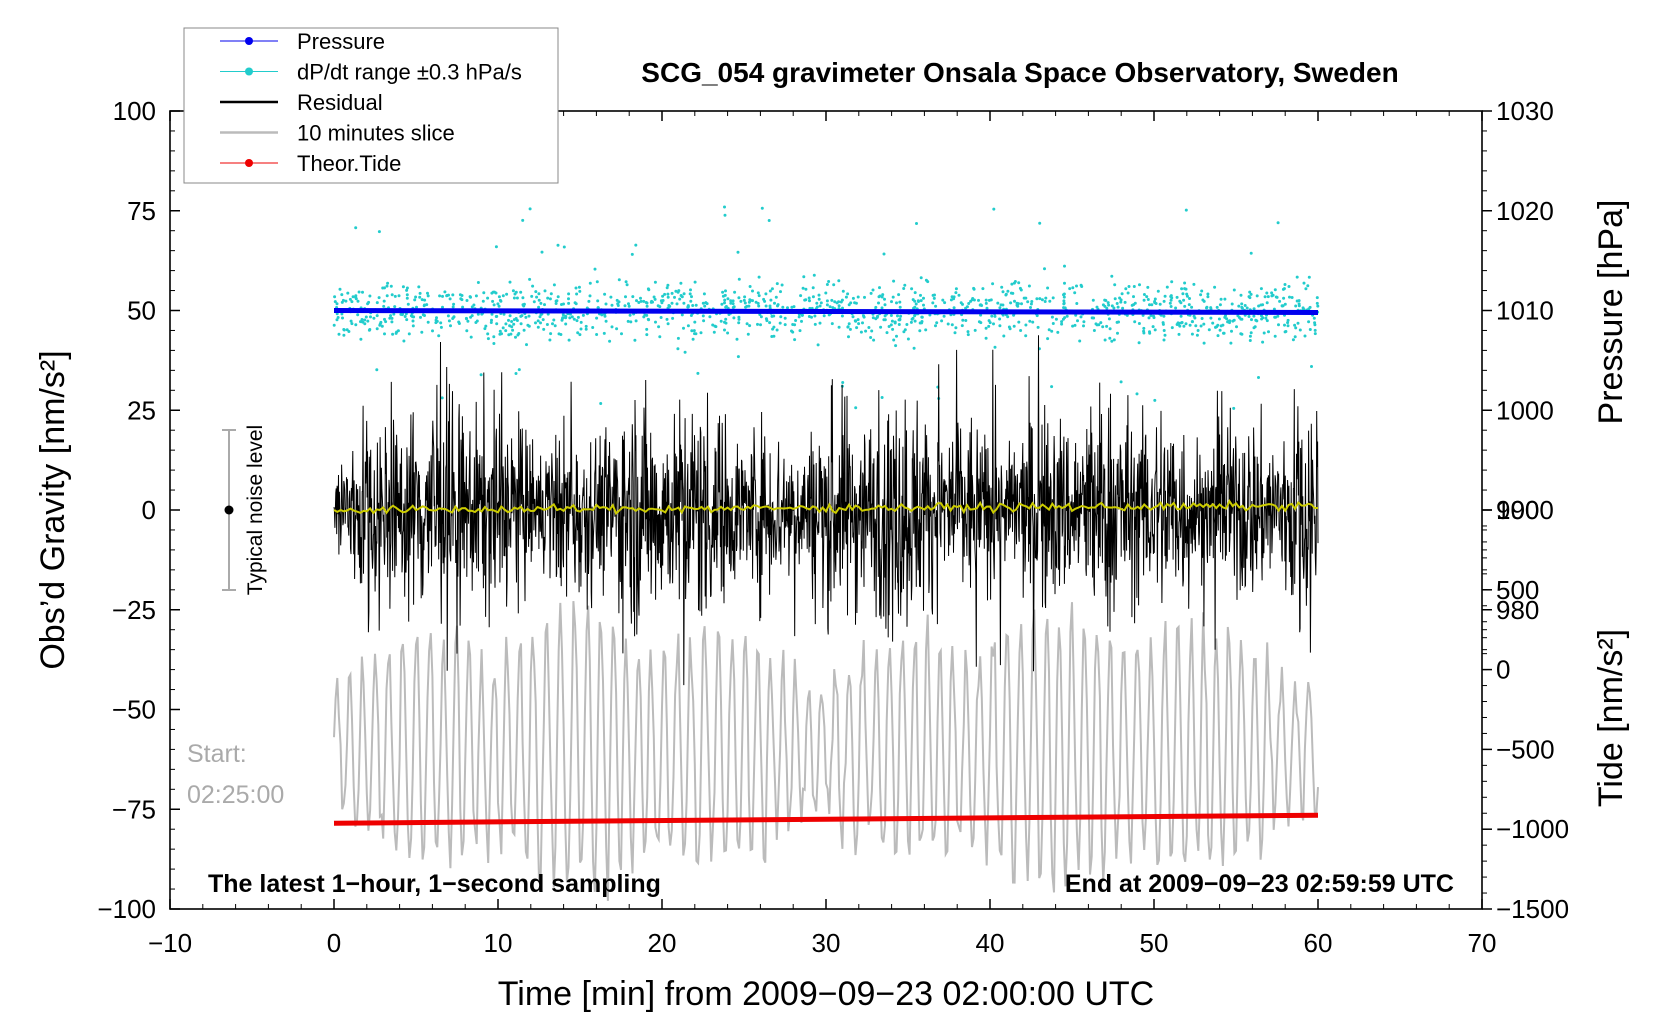  I want to click on y-left-tick-label: 100, so click(134, 111).